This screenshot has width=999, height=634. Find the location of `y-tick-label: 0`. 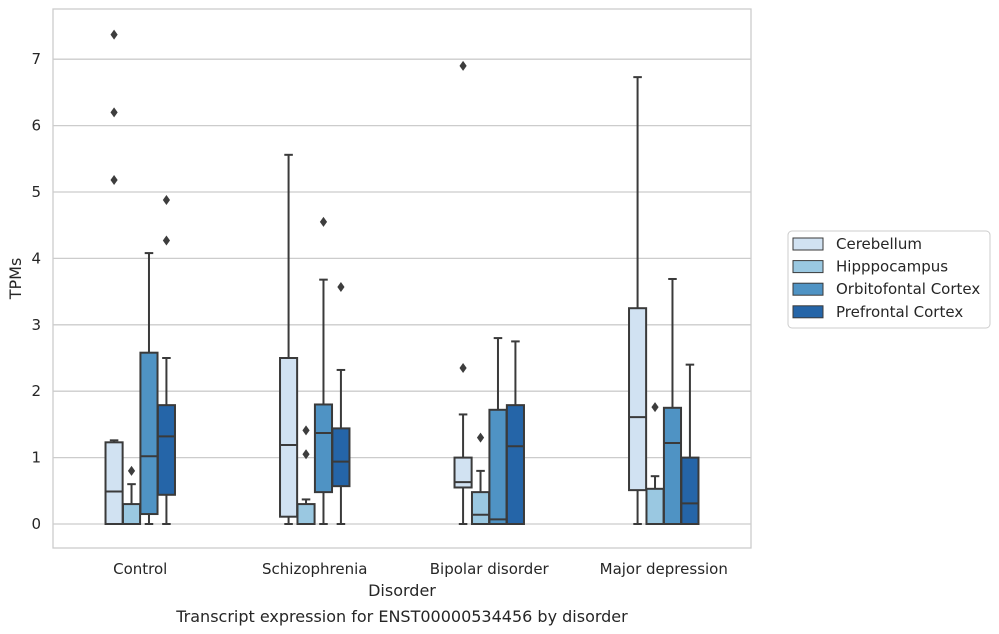

y-tick-label: 0 is located at coordinates (36, 524).